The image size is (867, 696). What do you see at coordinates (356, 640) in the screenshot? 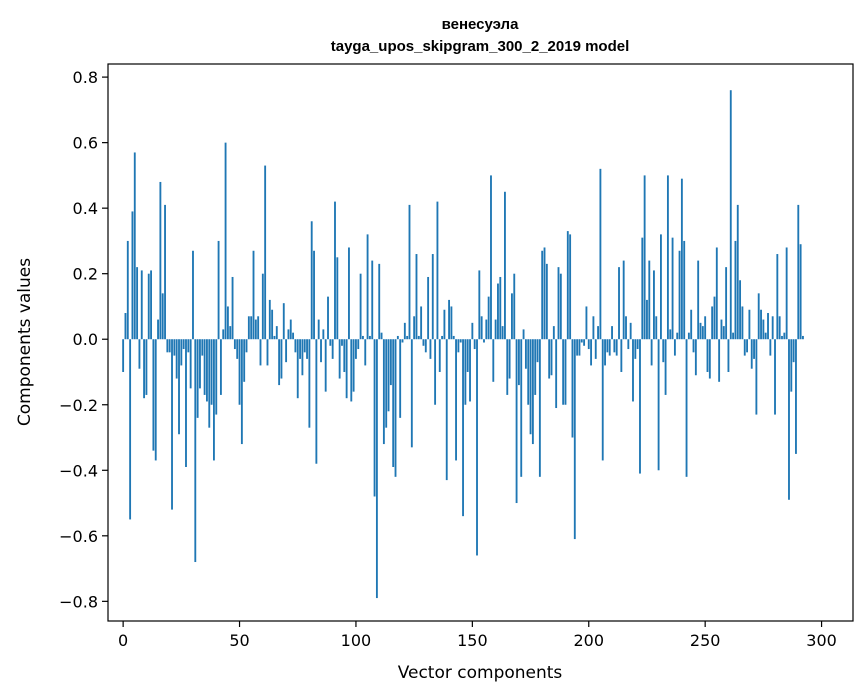
I see `x-tick-label: 100` at bounding box center [356, 640].